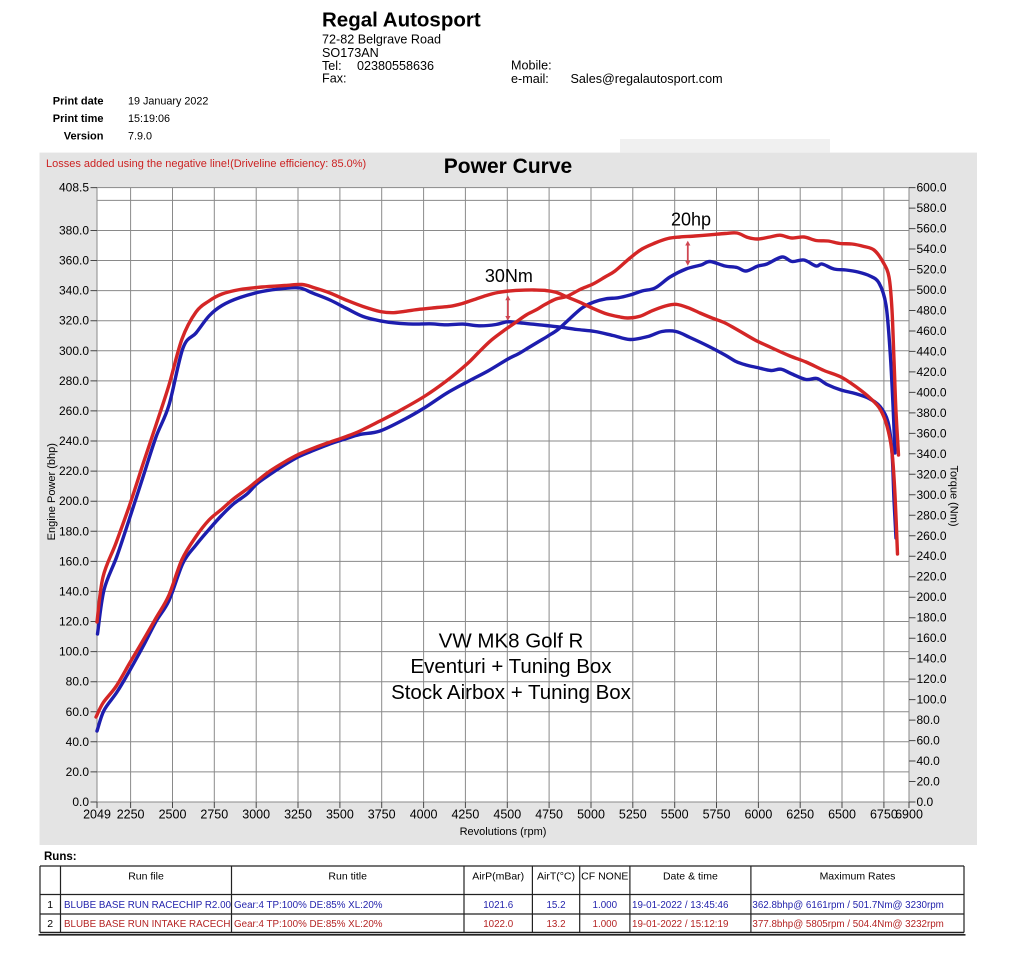 The width and height of the screenshot is (1024, 958). Describe the element at coordinates (395, 66) in the screenshot. I see `svg-text: 02380558636` at that location.